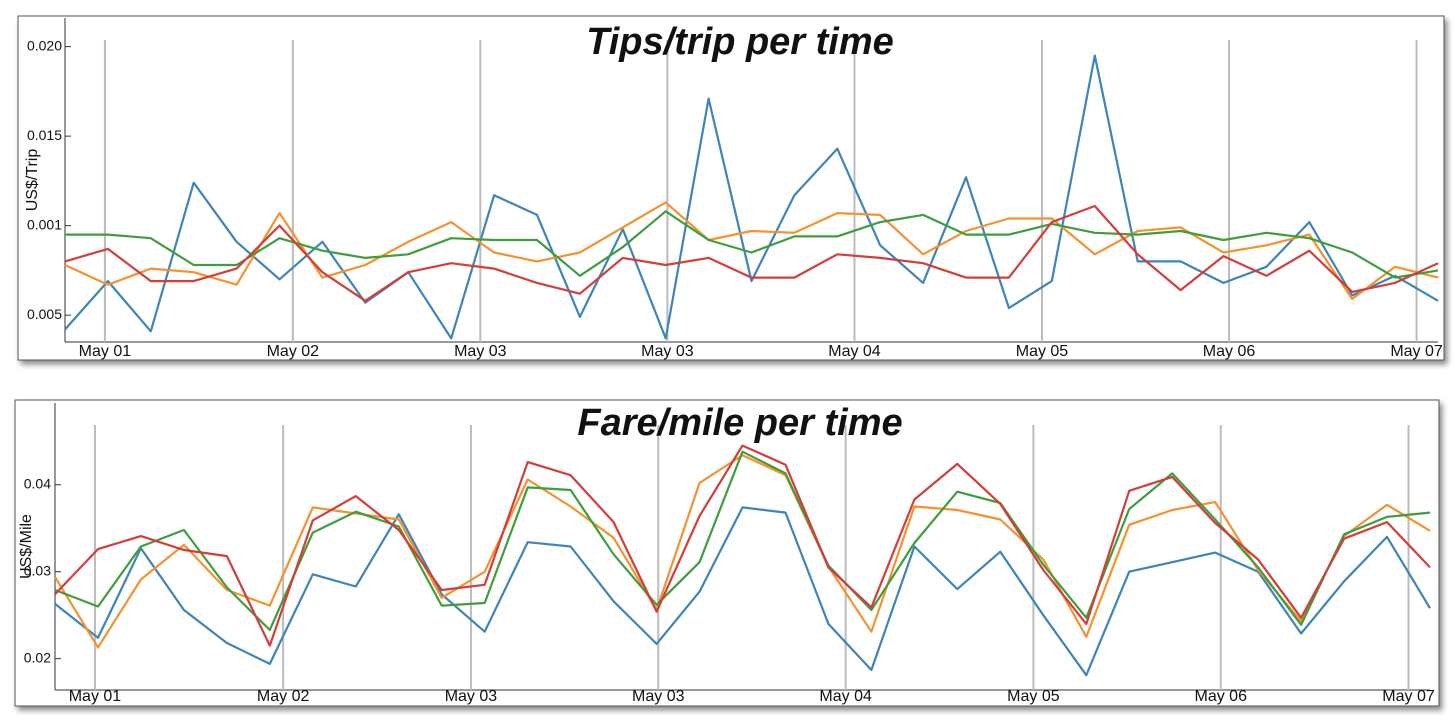 This screenshot has width=1456, height=726. What do you see at coordinates (739, 423) in the screenshot?
I see `chart-title: Fare/mile per time` at bounding box center [739, 423].